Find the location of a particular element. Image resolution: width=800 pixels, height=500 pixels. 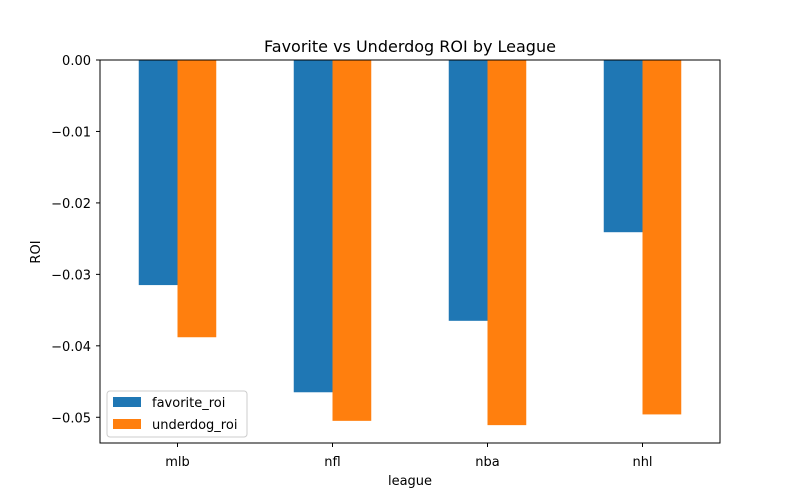

legend: favorite_roi underdog_roi is located at coordinates (177, 414).